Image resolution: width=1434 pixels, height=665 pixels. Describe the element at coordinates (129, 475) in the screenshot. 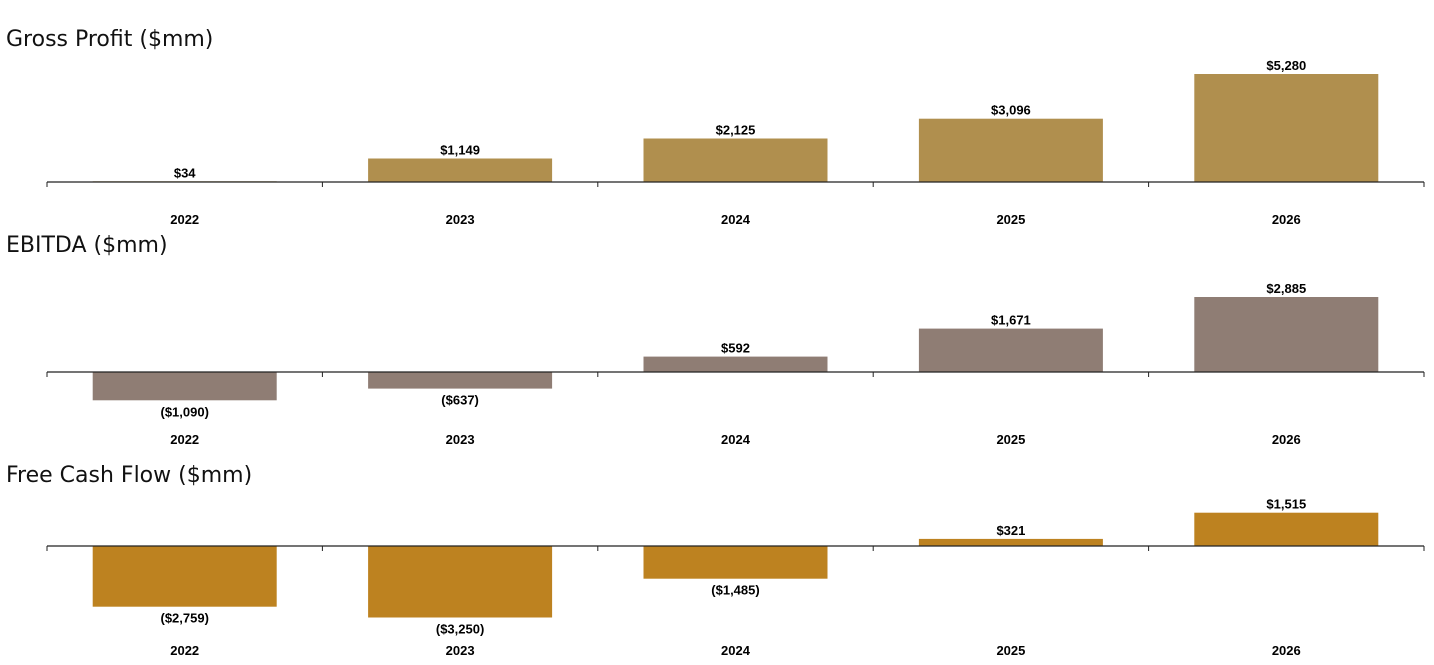

I see `free-cash-flow-title: Free Cash Flow ($mm)` at that location.